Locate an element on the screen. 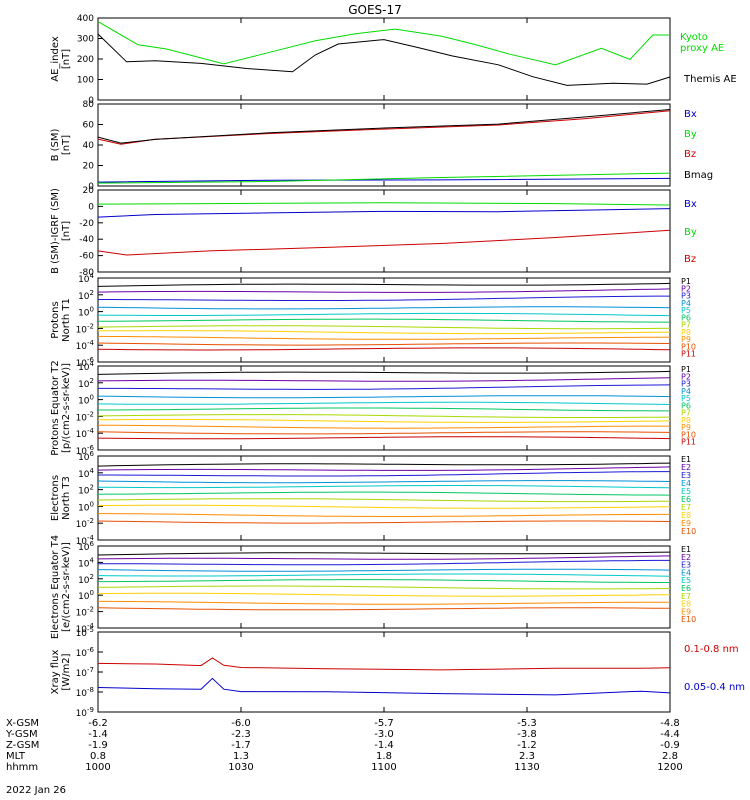  series-line-bmag is located at coordinates (384, 126).